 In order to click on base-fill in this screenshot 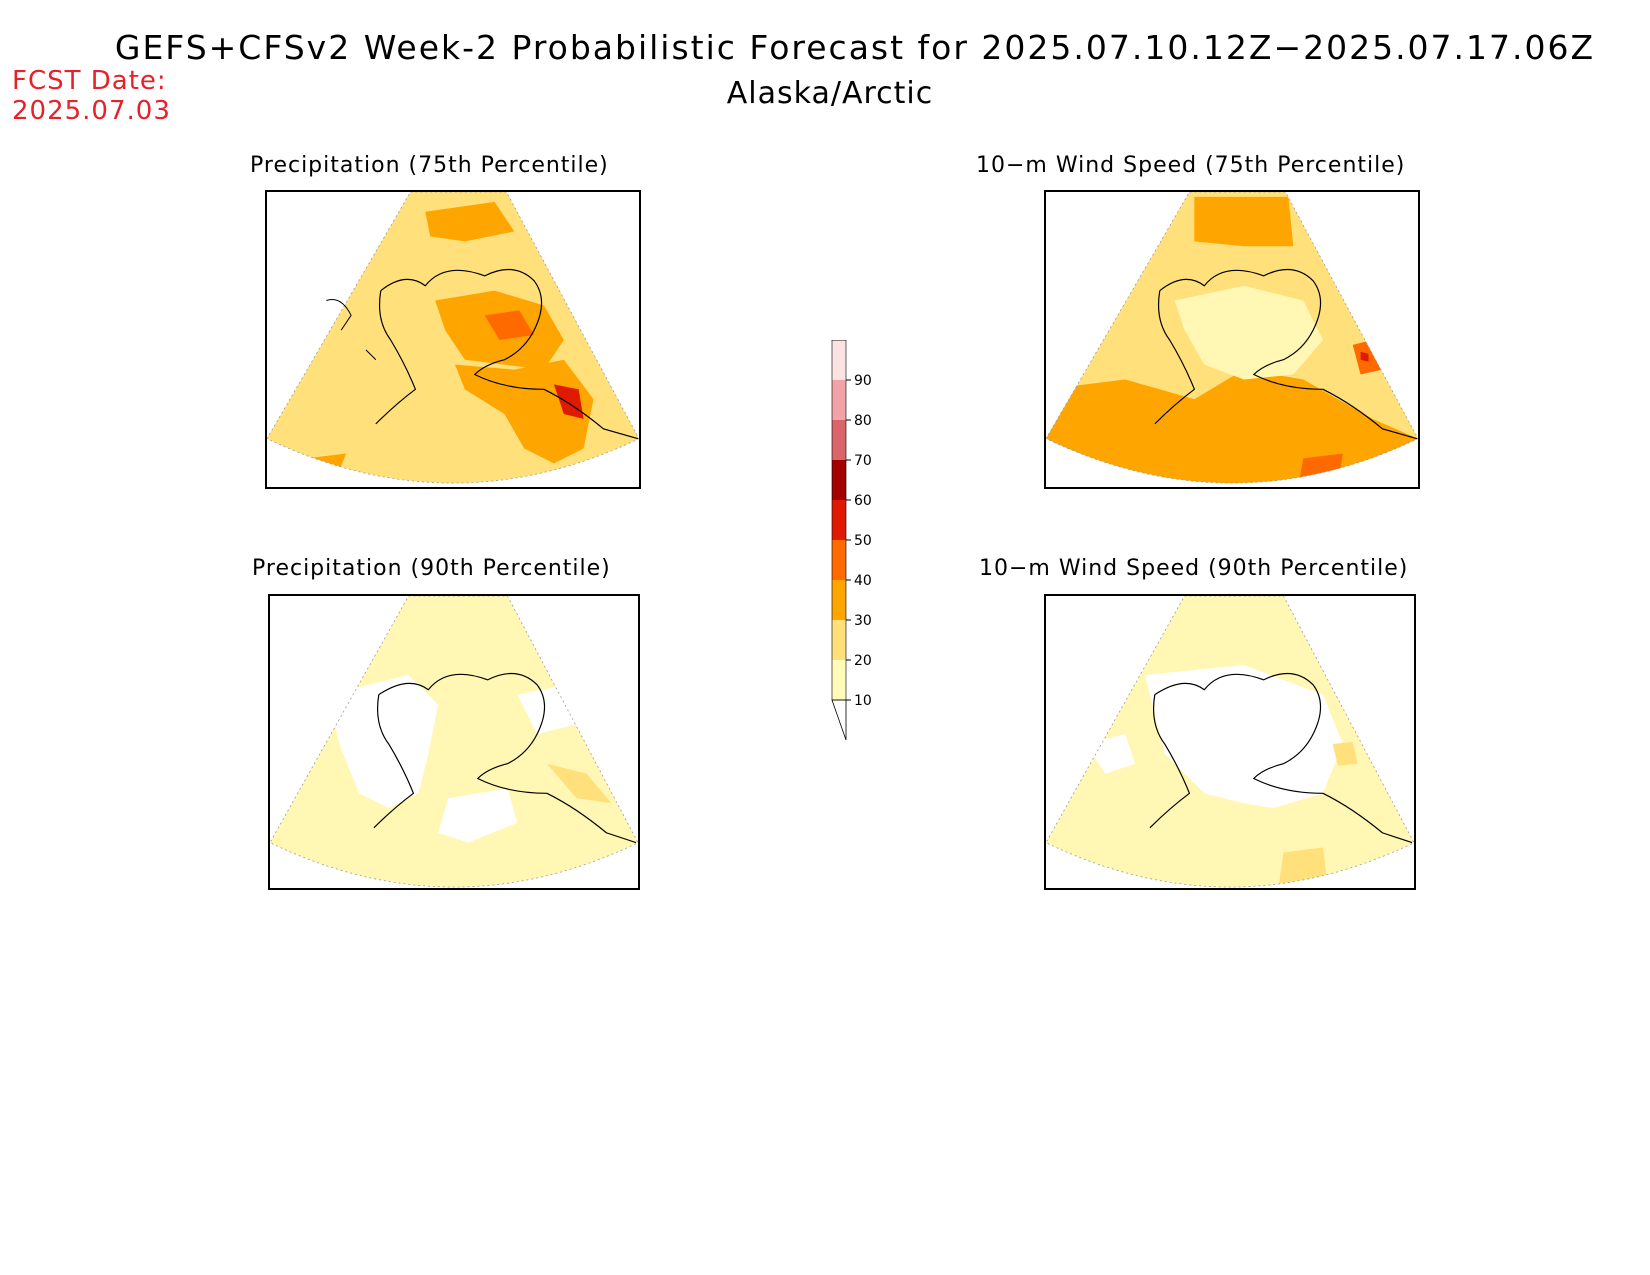, I will do `click(454, 742)`.